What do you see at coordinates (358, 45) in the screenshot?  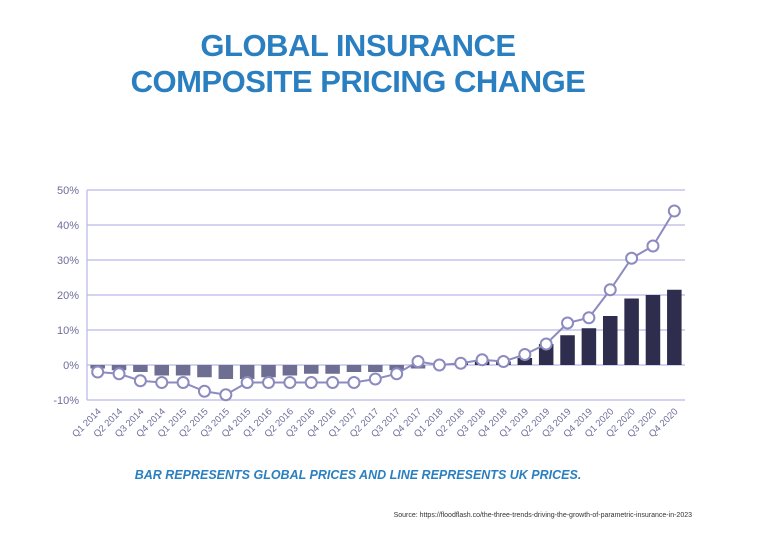 I see `chart-title-line-1: GLOBAL INSURANCE` at bounding box center [358, 45].